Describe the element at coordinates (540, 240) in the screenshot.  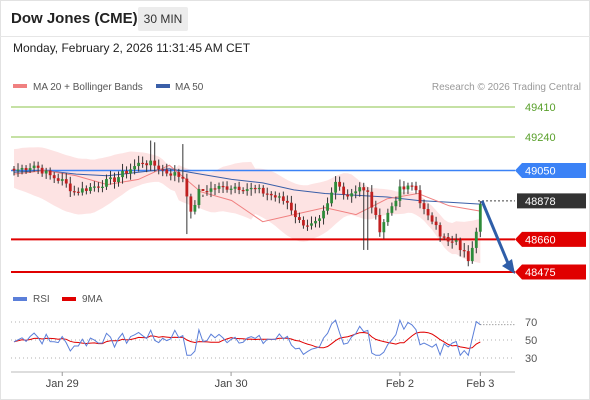
I see `support-label: 48660` at that location.